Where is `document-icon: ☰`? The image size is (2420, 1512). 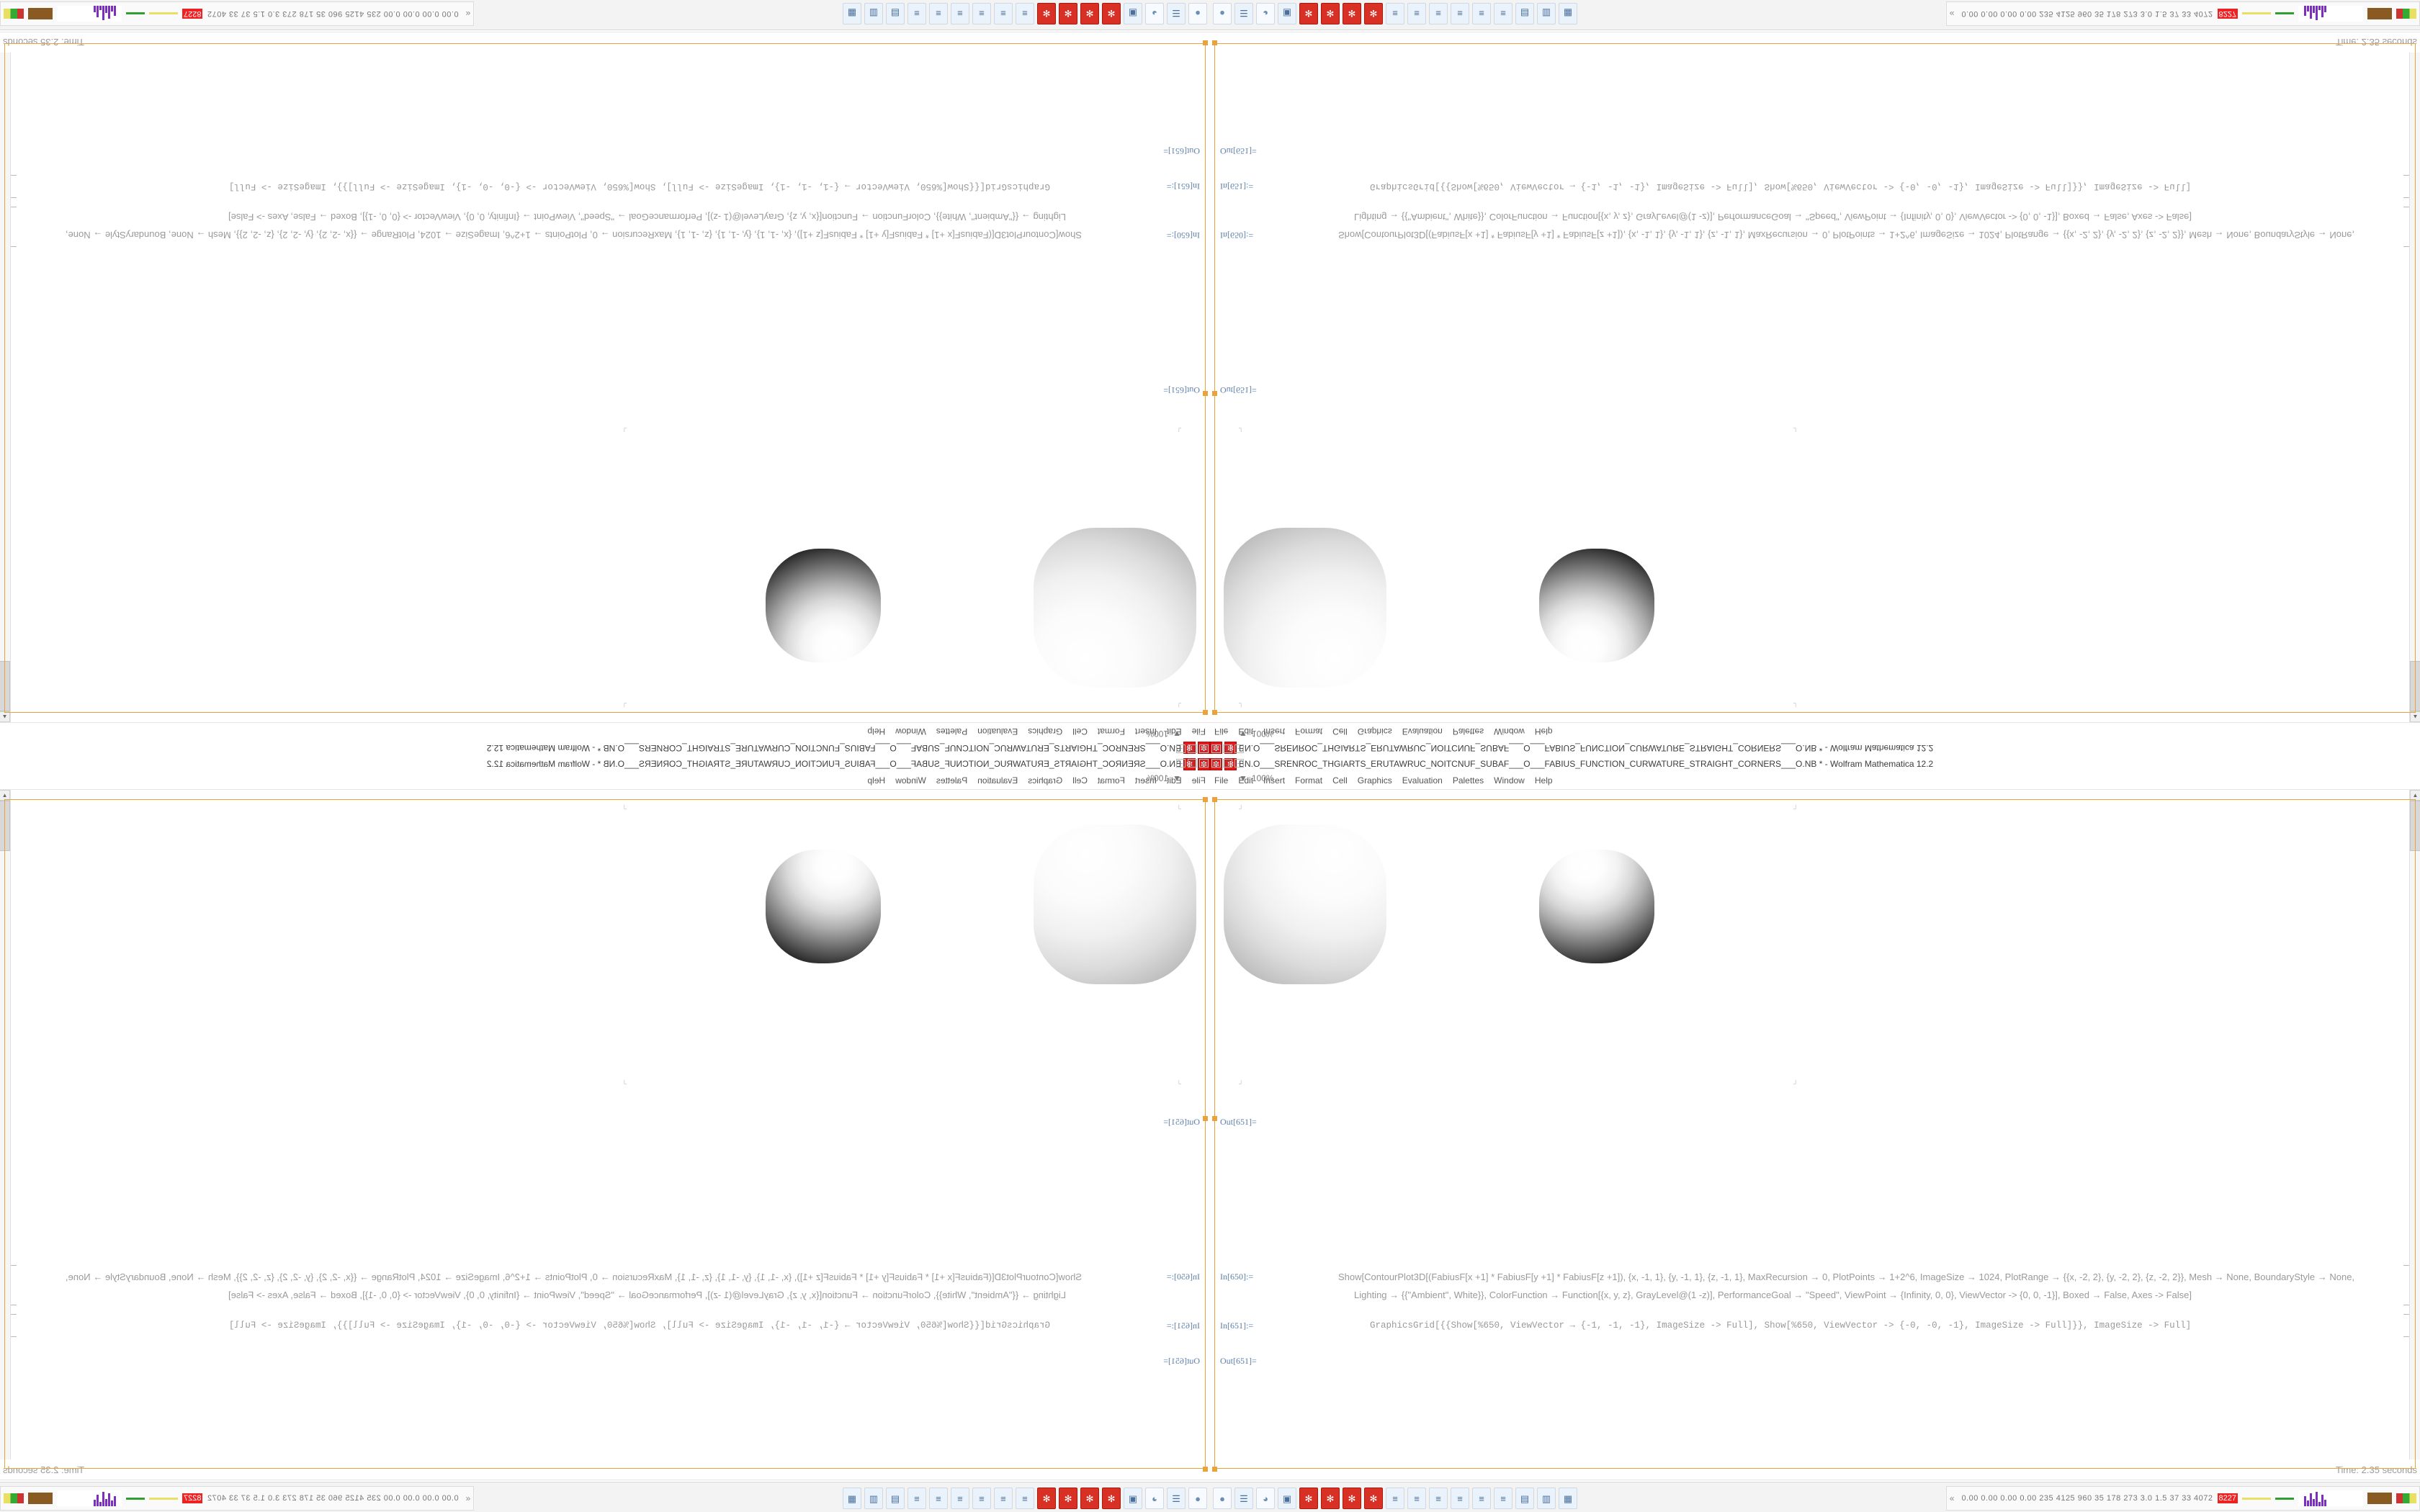 document-icon: ☰ is located at coordinates (1176, 13).